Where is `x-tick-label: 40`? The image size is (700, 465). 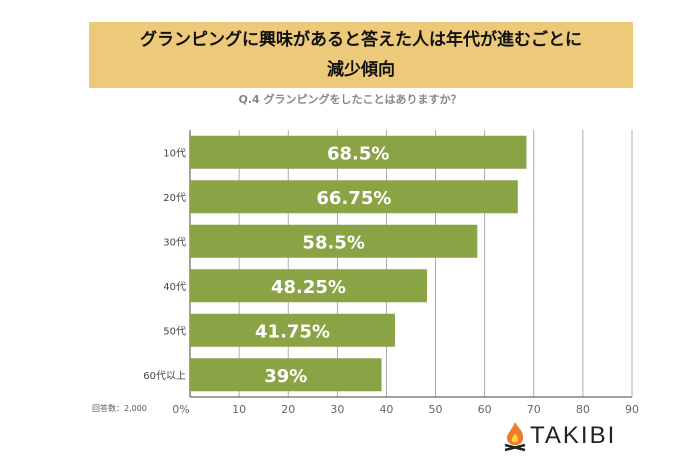
x-tick-label: 40 is located at coordinates (386, 409).